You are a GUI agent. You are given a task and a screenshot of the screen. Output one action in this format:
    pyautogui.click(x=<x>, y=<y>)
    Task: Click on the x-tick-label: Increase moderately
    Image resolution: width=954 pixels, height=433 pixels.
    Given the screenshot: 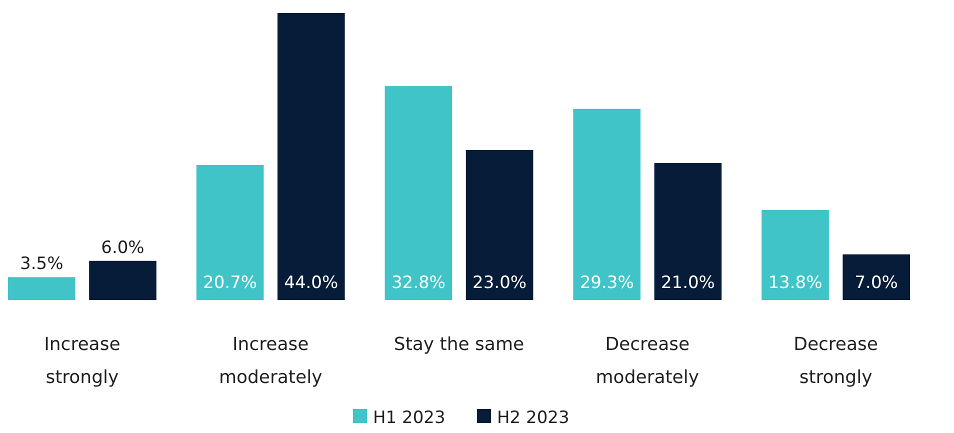 What is the action you would take?
    pyautogui.click(x=270, y=361)
    